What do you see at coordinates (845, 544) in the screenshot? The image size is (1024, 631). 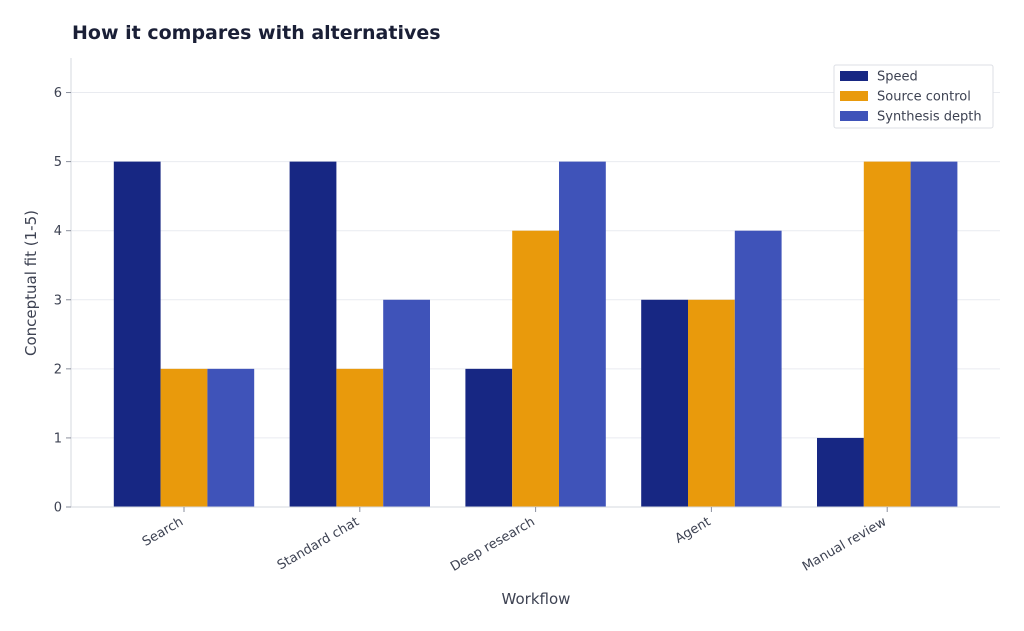 I see `x-tick-label: Manual review` at bounding box center [845, 544].